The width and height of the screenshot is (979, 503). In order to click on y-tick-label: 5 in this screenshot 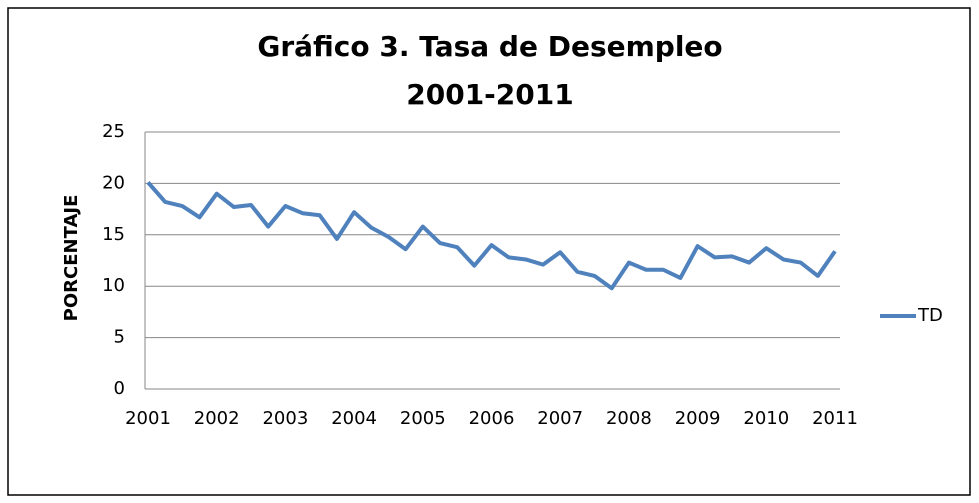, I will do `click(119, 337)`.